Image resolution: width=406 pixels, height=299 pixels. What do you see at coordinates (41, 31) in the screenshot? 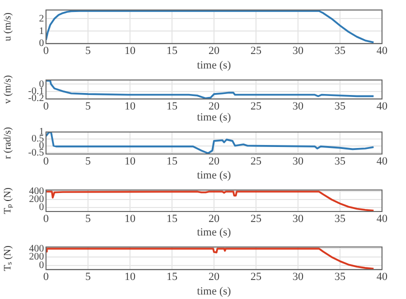
I see `y-tick-label: 1` at bounding box center [41, 31].